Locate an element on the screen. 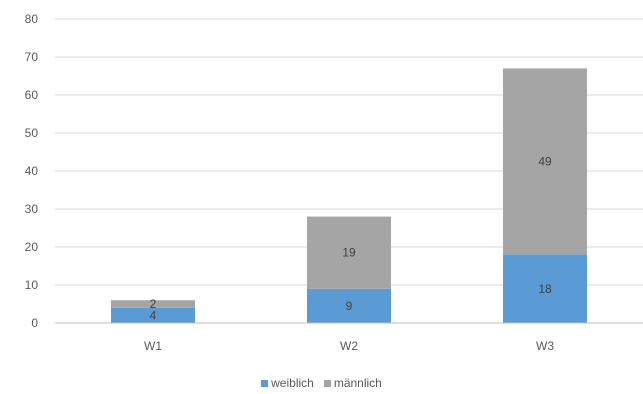 The width and height of the screenshot is (643, 394). legend-item-maennlich: männlich is located at coordinates (352, 383).